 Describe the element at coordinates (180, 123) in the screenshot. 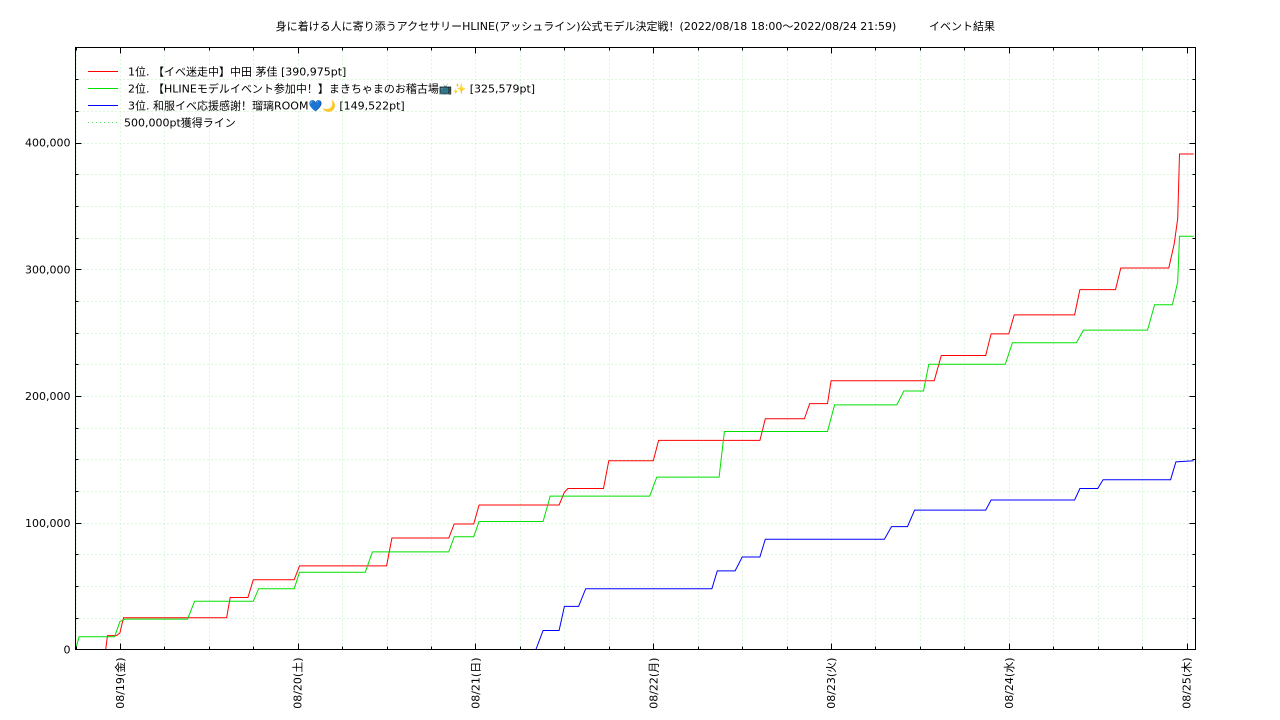

I see `legend-label-4: 500,000pt獲得ライン` at that location.